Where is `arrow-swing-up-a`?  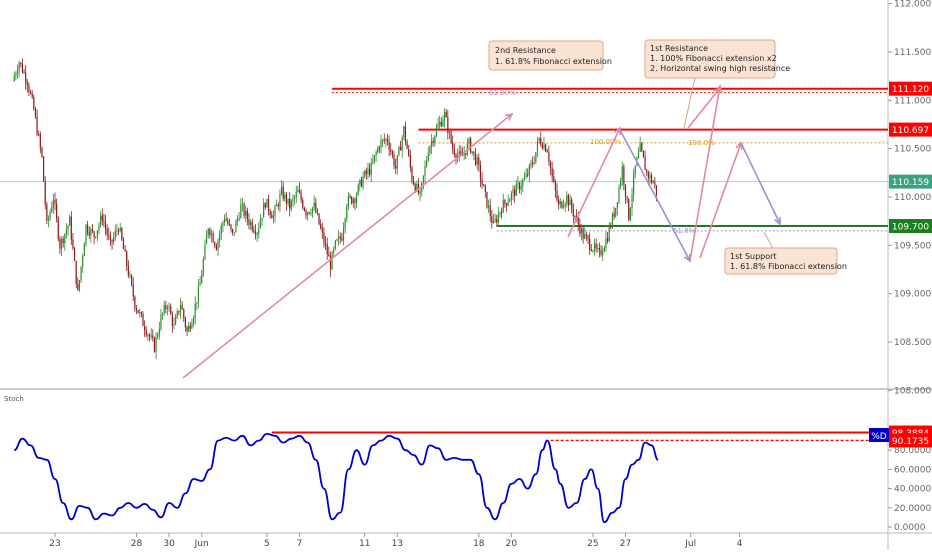 arrow-swing-up-a is located at coordinates (594, 182).